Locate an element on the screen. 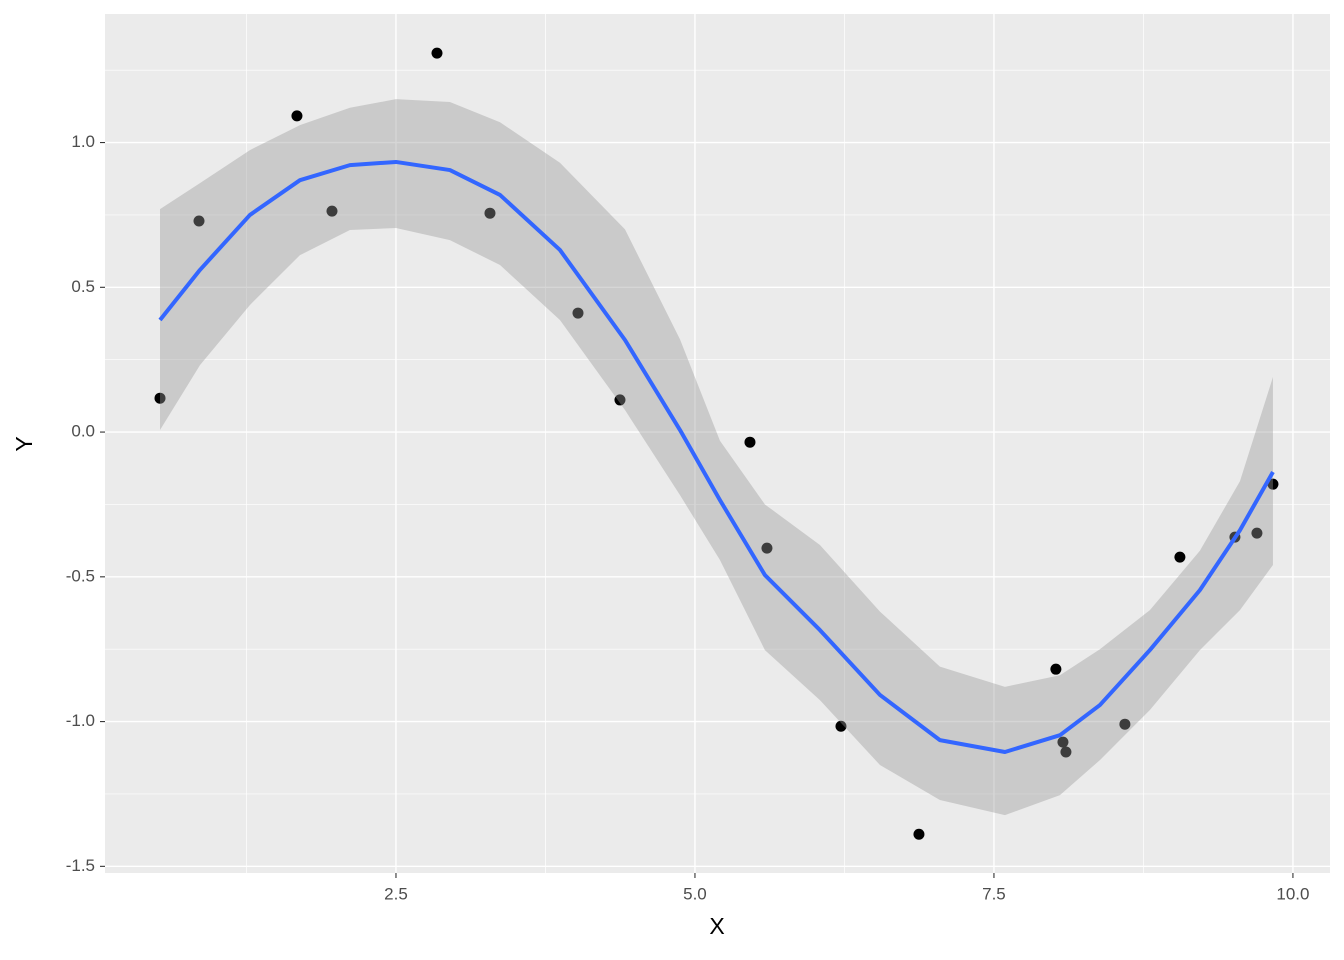  y-tick-label: -1.5 is located at coordinates (80, 865).